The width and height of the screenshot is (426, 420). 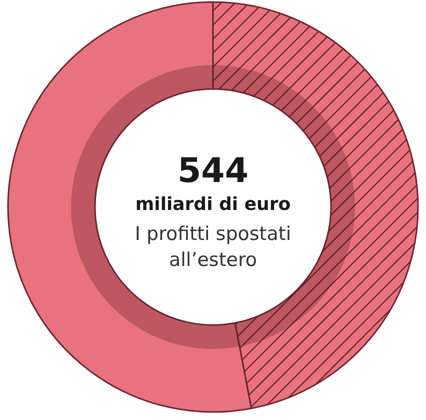 I want to click on text: miliardi di euro, so click(x=213, y=204).